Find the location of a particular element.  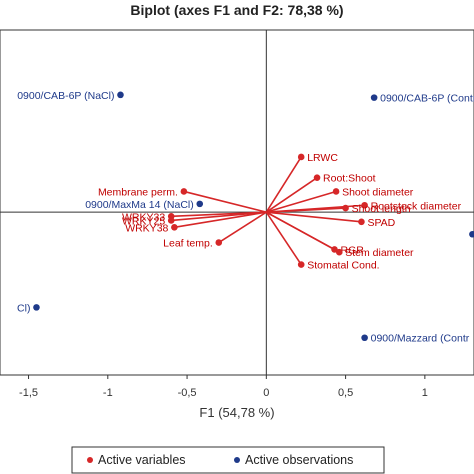

legend-marker-observations is located at coordinates (237, 460).